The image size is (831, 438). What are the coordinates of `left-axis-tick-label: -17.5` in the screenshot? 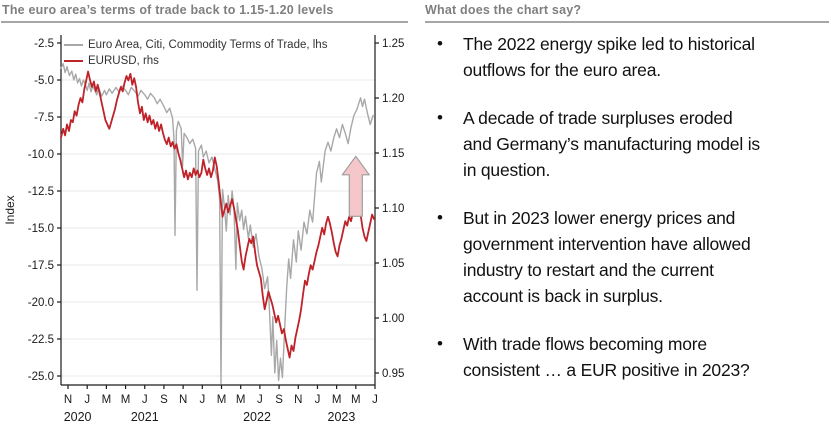 It's located at (41, 266).